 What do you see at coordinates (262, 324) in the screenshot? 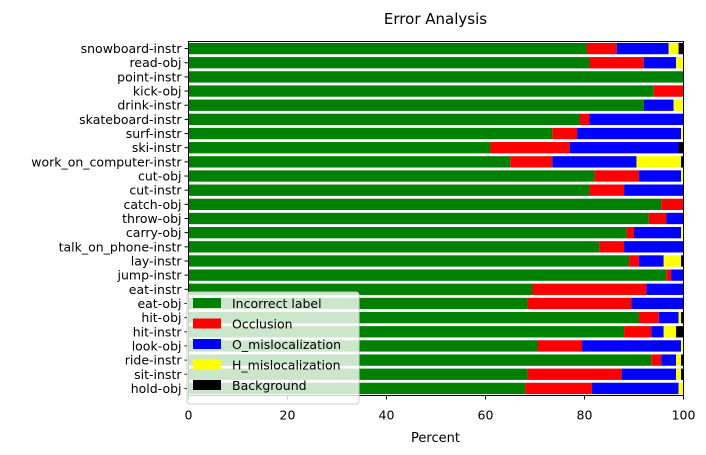
I see `legend-label: Occlusion` at bounding box center [262, 324].